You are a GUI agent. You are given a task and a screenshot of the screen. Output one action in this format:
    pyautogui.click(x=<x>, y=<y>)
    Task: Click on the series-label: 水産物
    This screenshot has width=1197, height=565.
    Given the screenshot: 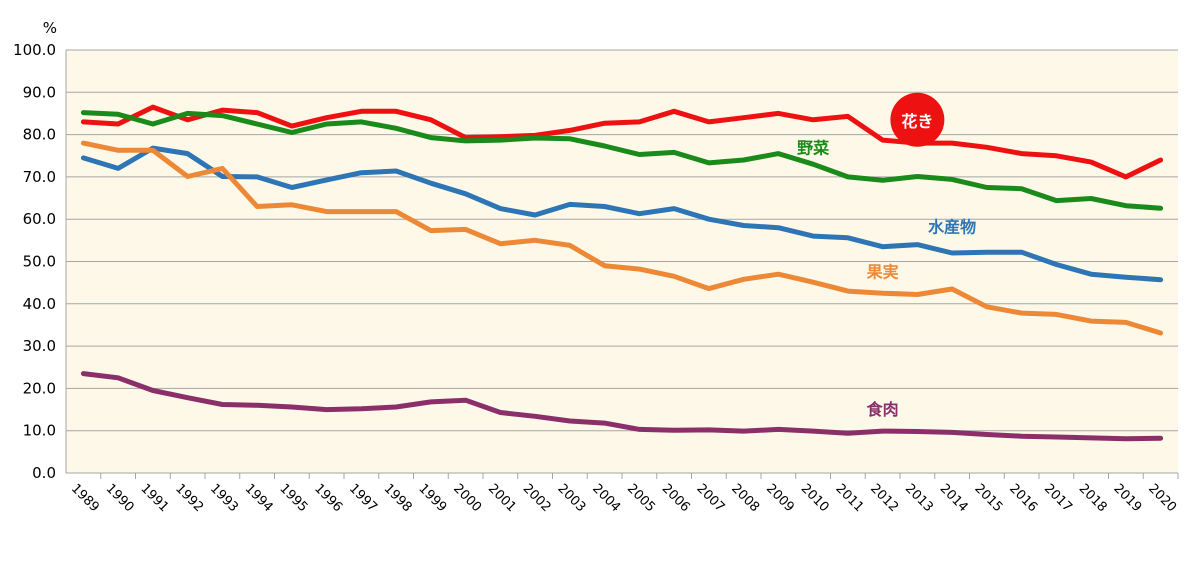 What is the action you would take?
    pyautogui.click(x=952, y=227)
    